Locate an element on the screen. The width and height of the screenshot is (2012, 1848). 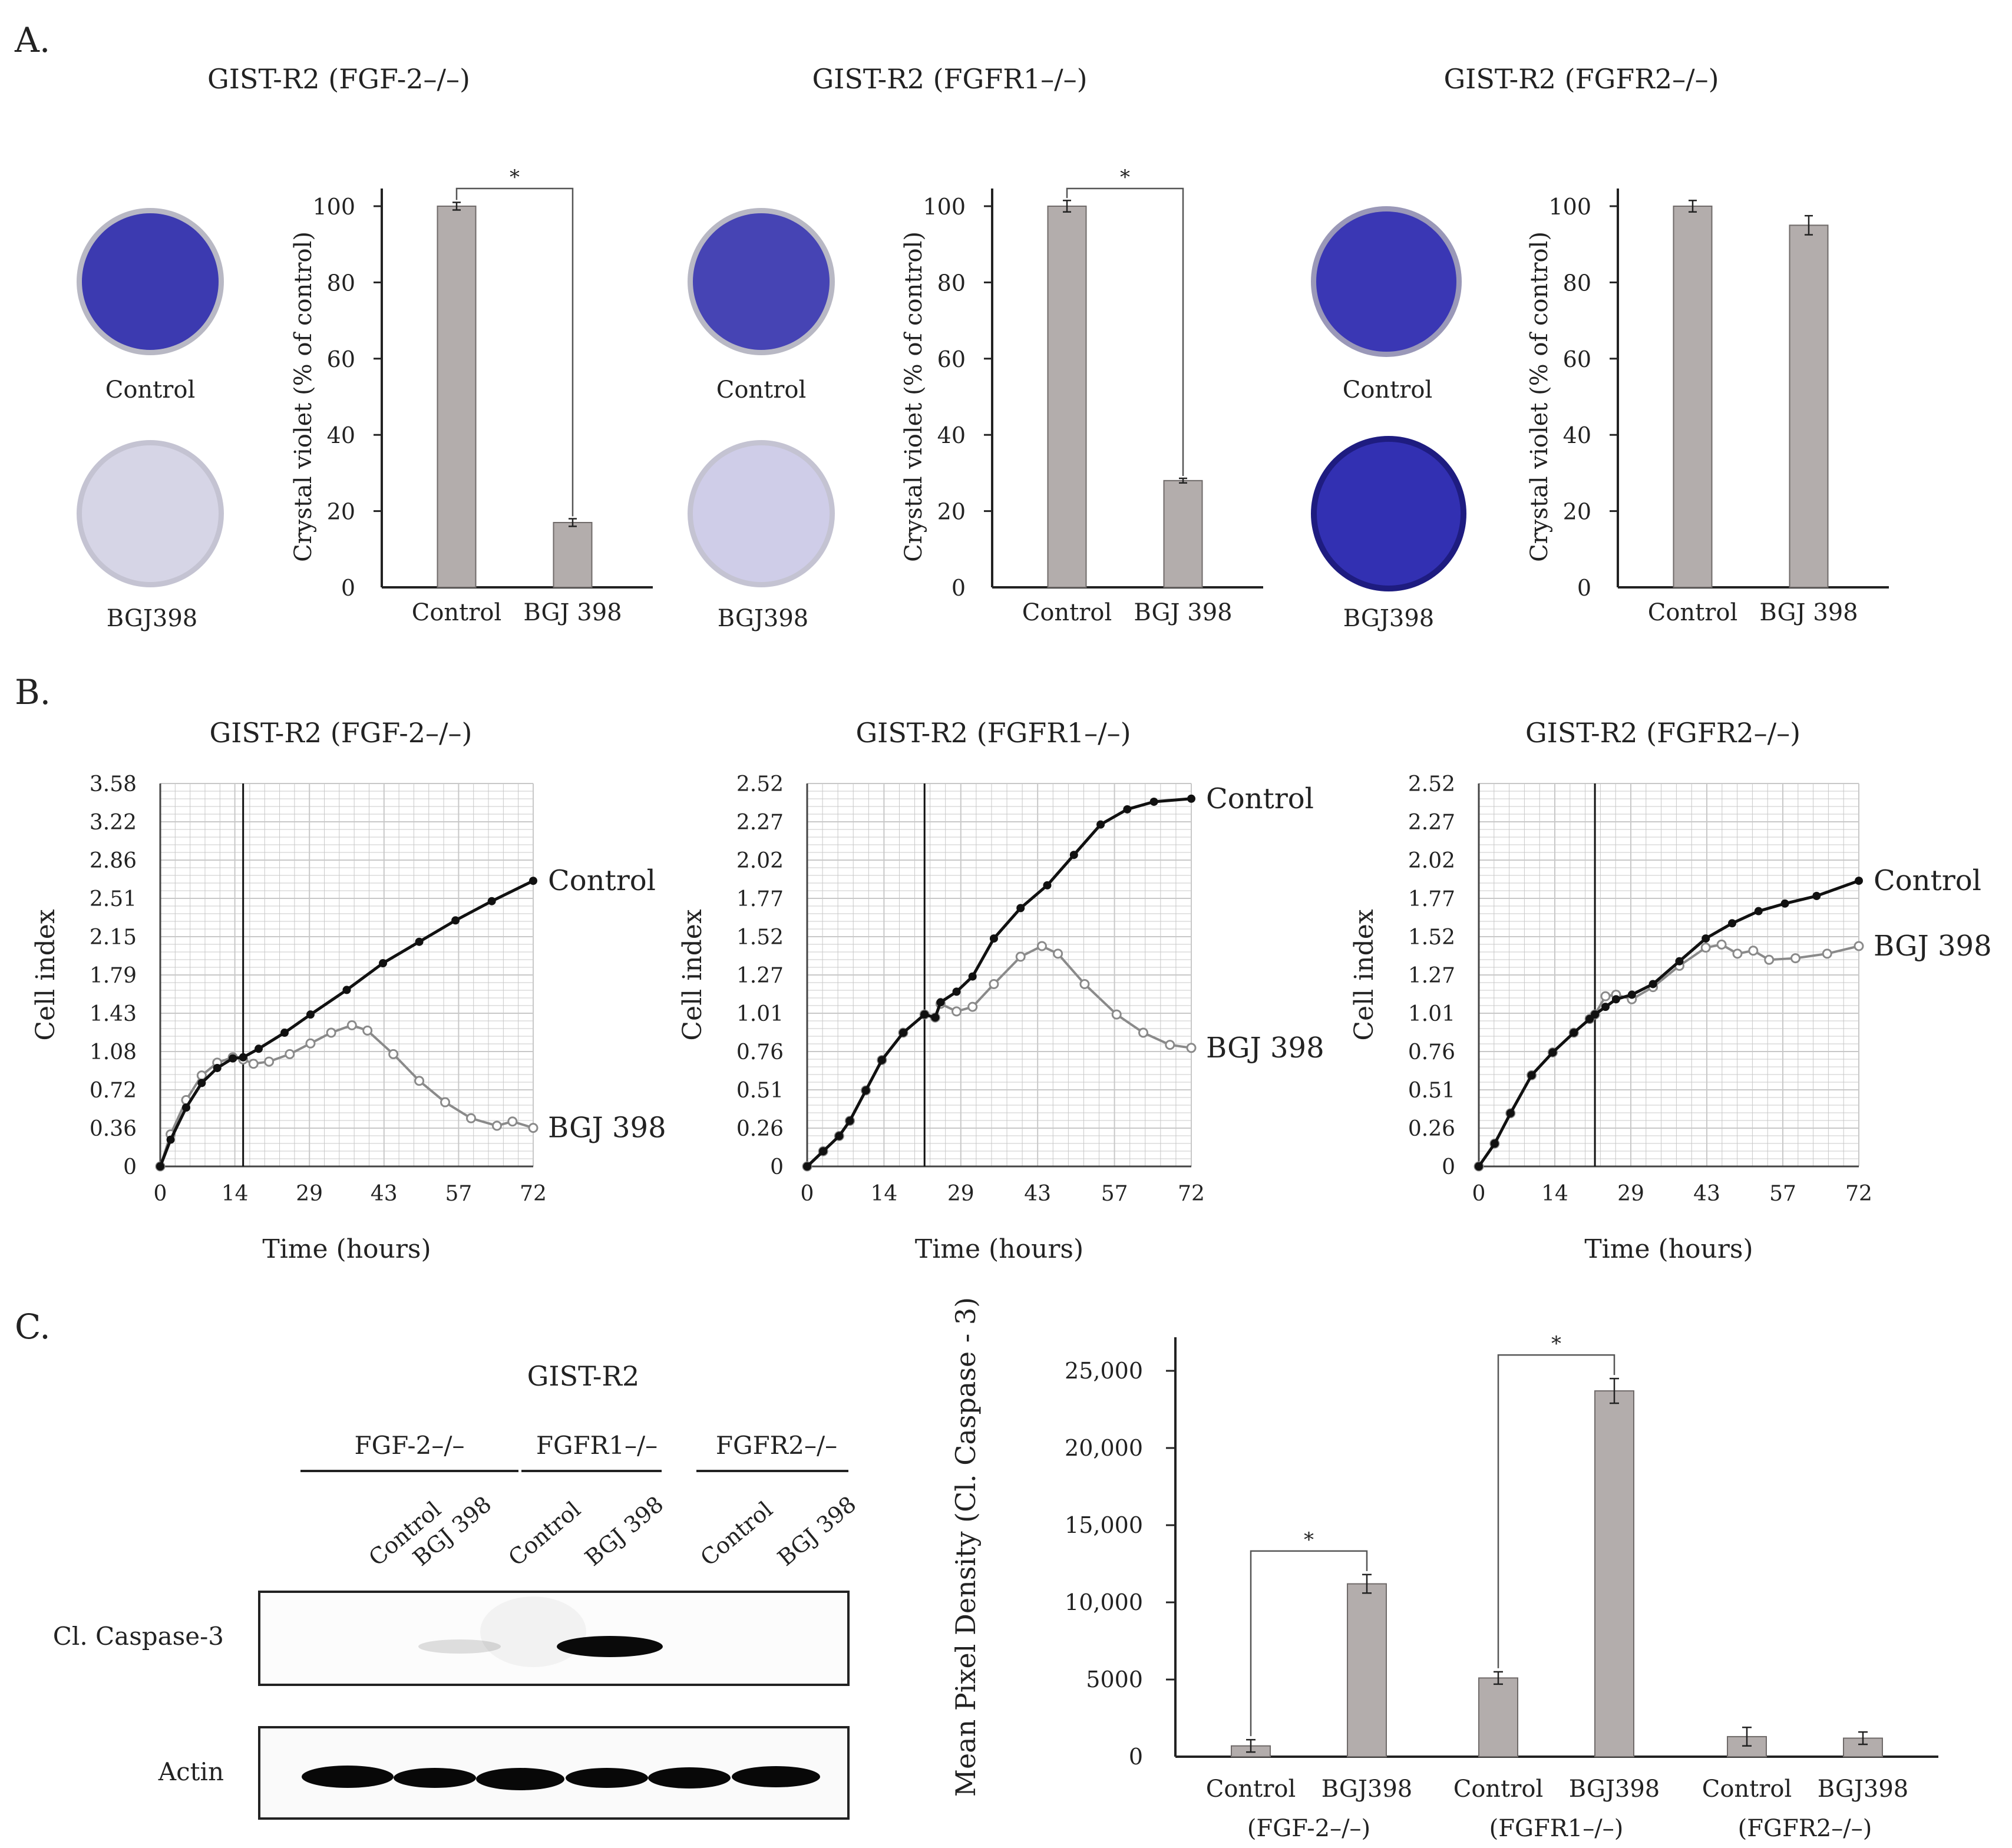
panel-a-title-2: GIST-R2 (FGFR1–/–) is located at coordinates (949, 79).